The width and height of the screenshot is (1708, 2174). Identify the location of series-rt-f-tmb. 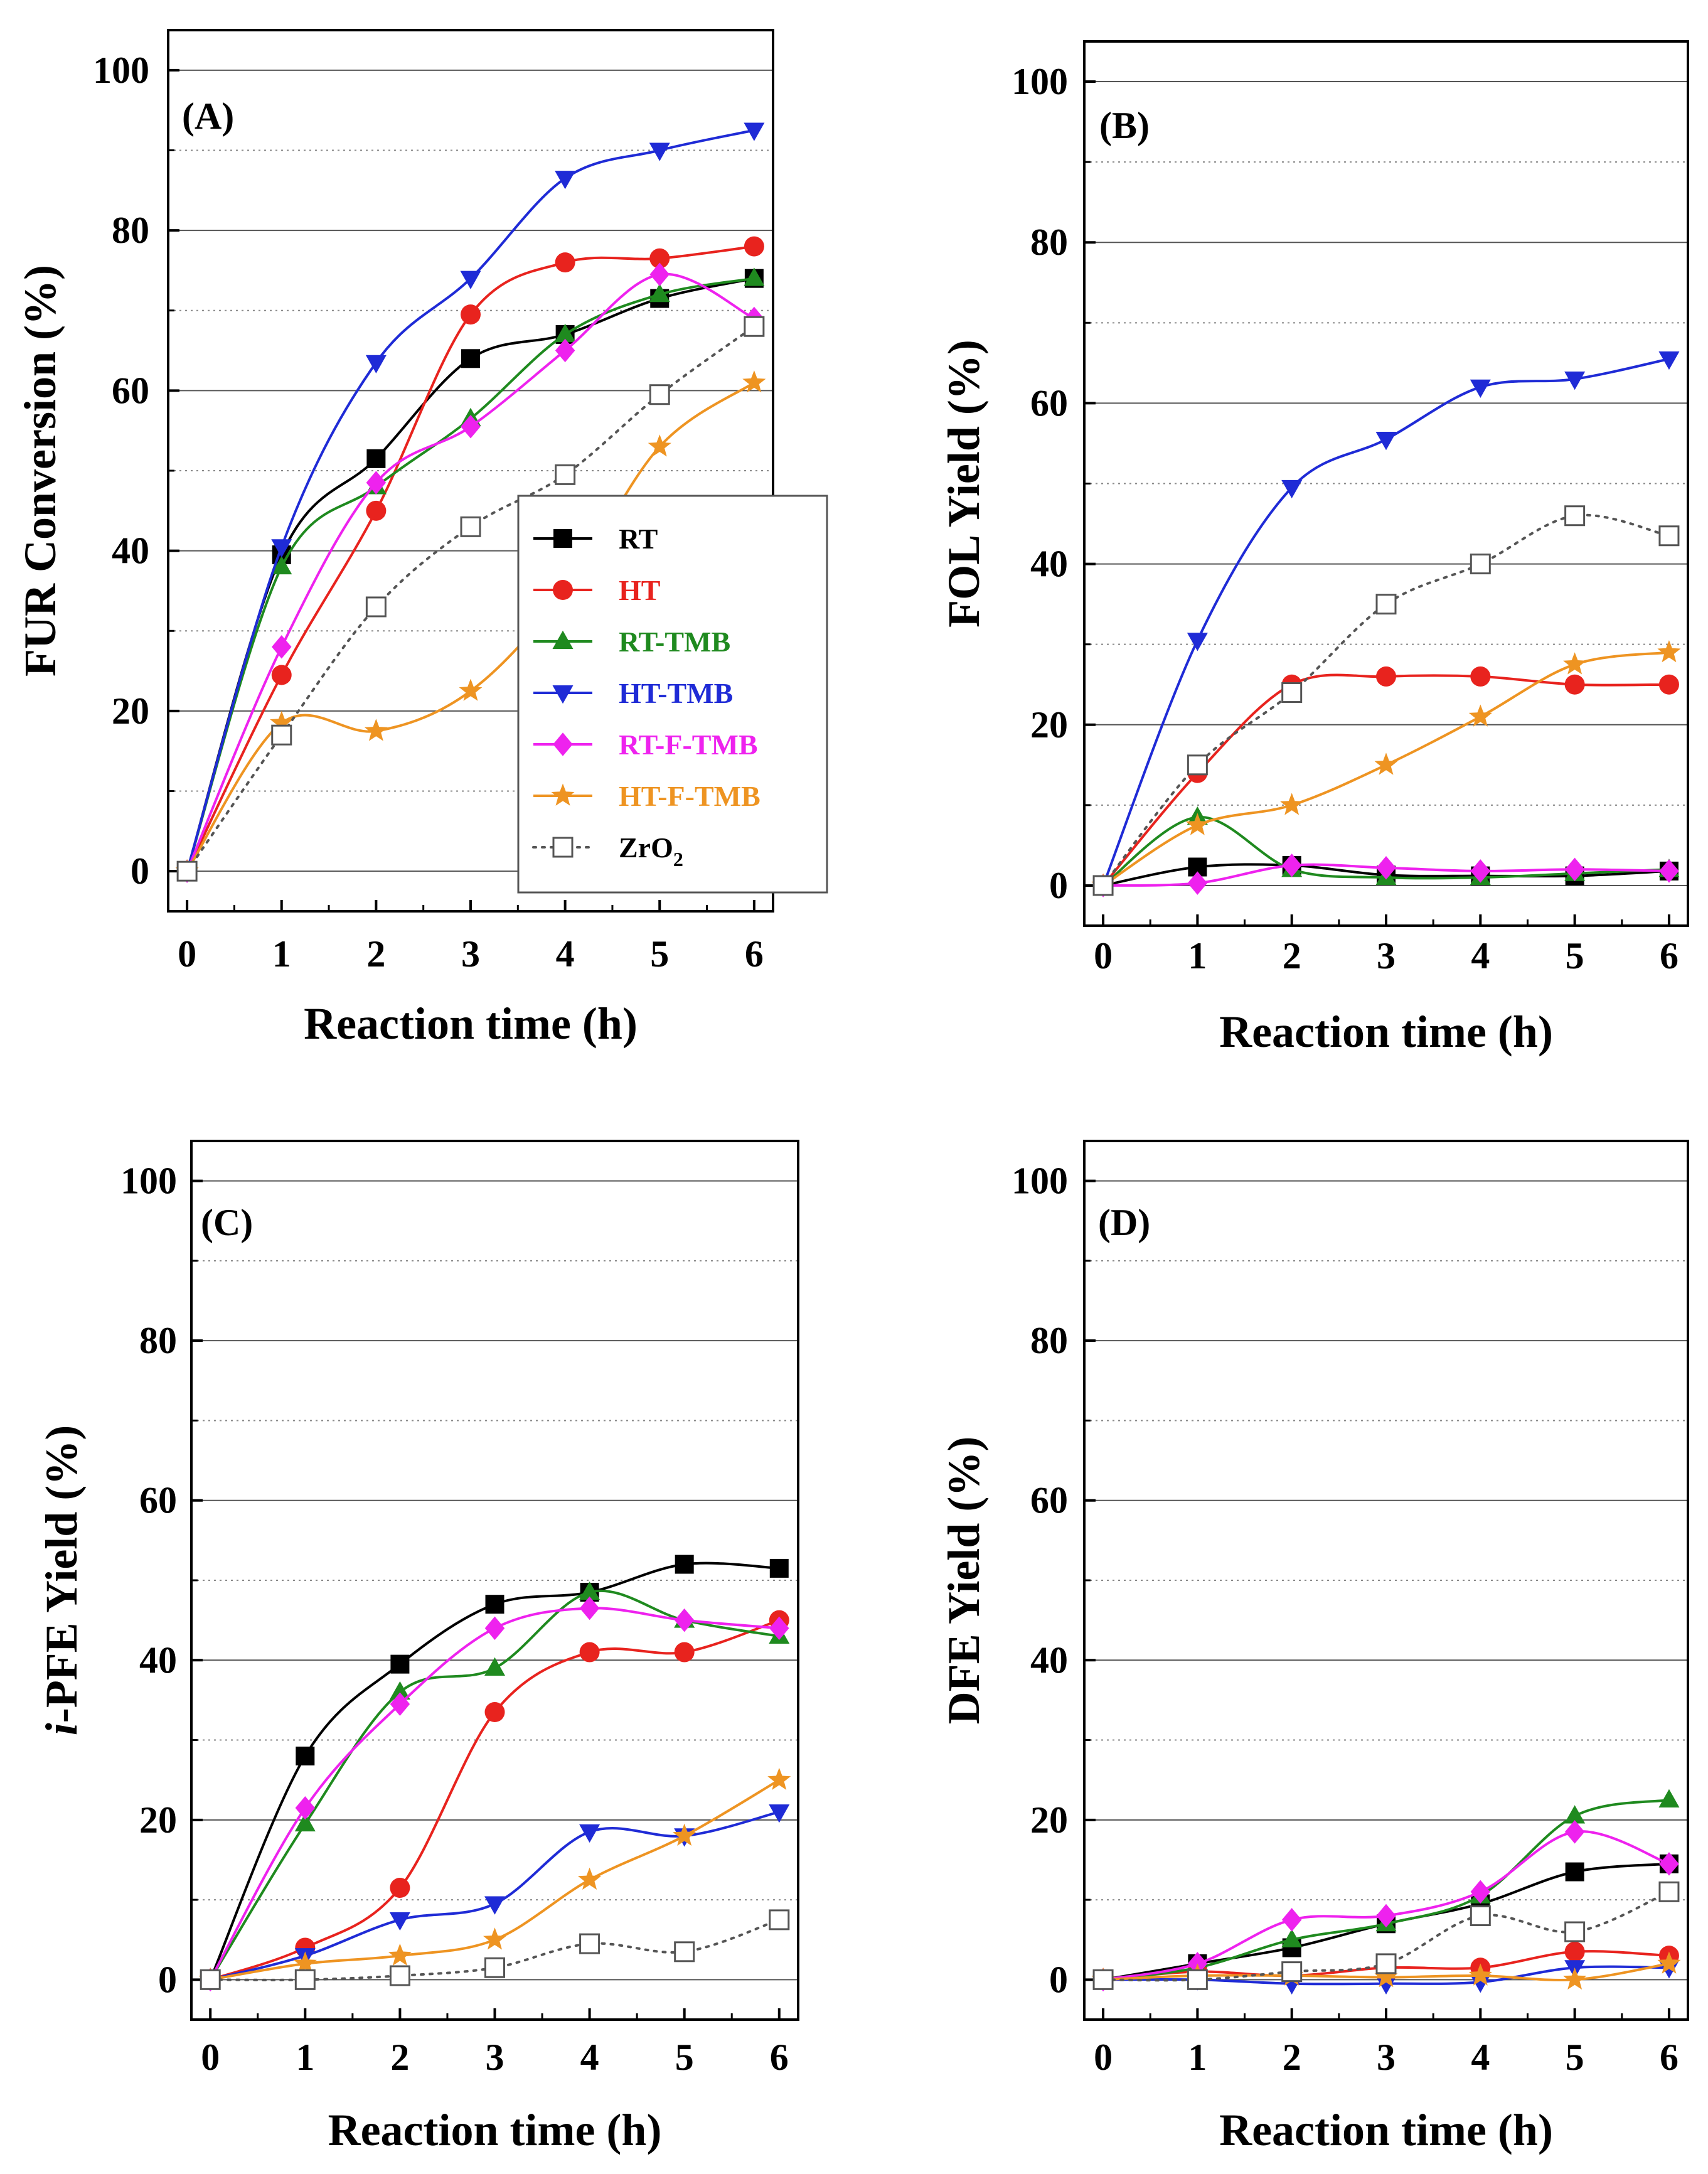
(494, 1794).